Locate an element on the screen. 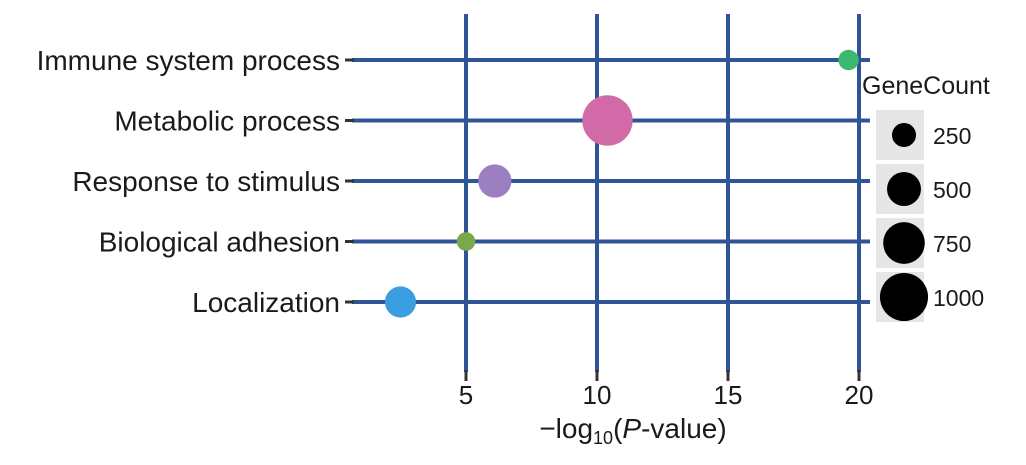 This screenshot has height=465, width=1026. x-tick-label: 5 is located at coordinates (466, 395).